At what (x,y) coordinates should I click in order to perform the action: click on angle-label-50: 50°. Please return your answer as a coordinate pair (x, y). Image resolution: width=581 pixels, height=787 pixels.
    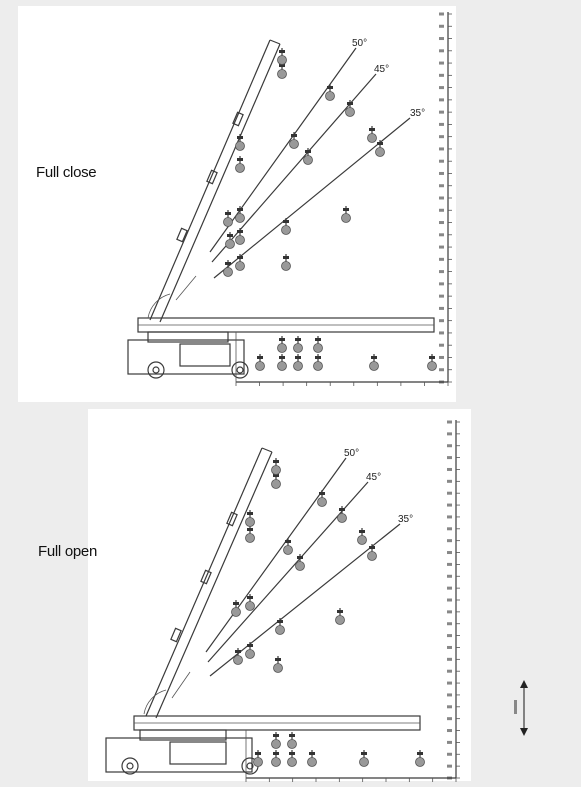
    Looking at the image, I should click on (351, 453).